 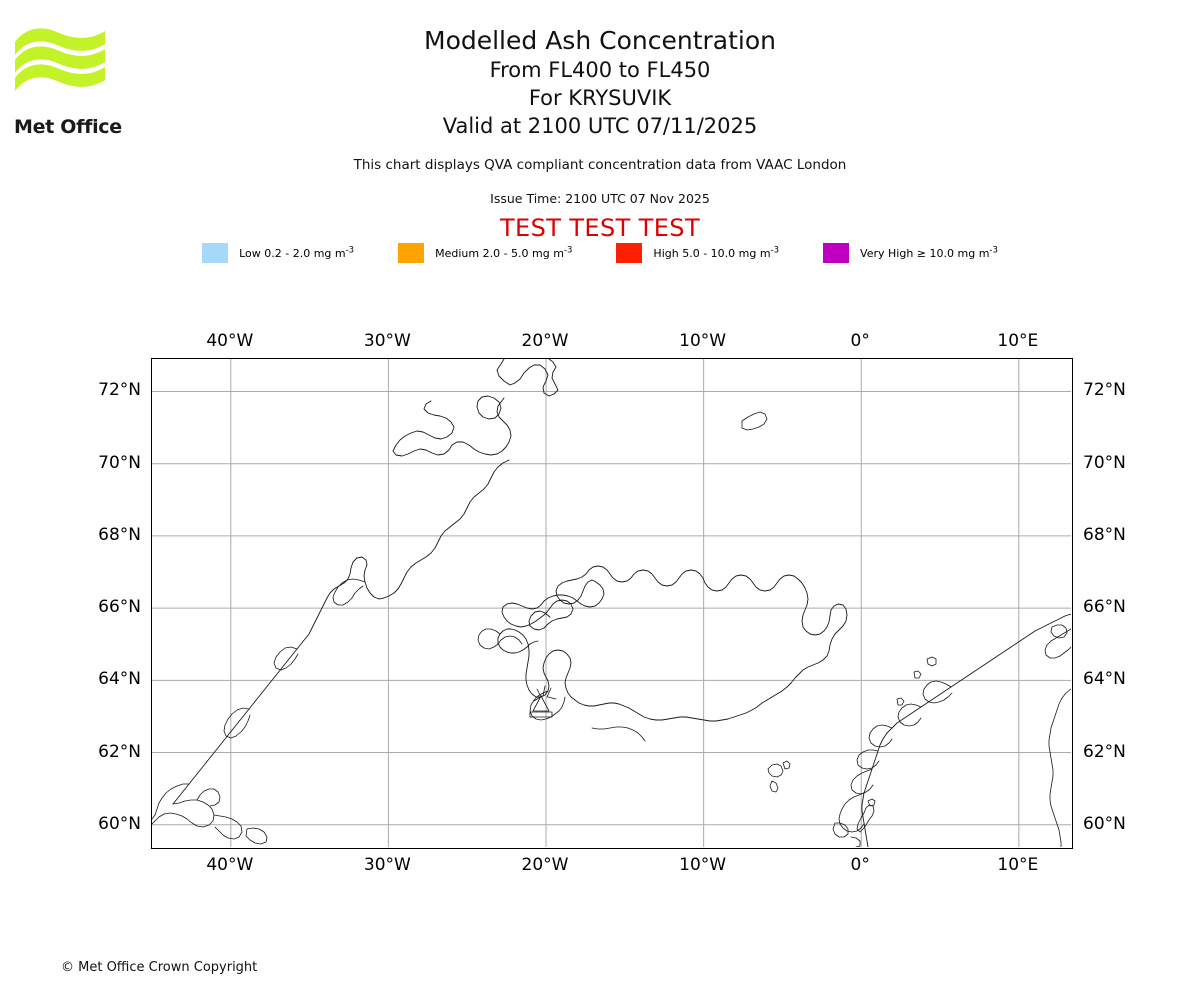 I want to click on coastline-iceland-reykjanes, so click(x=547, y=705).